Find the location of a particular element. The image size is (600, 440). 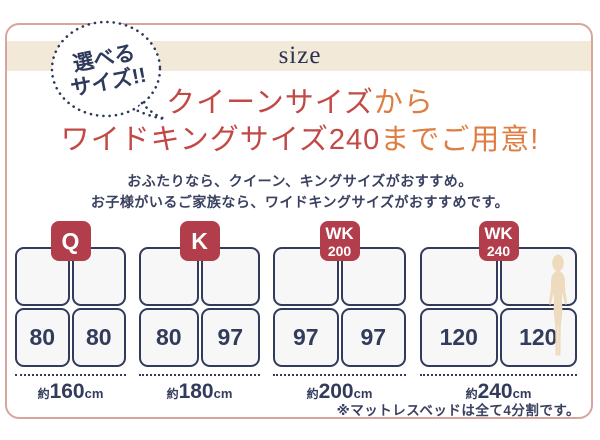

mattress-grid: 120 120 is located at coordinates (498, 307).